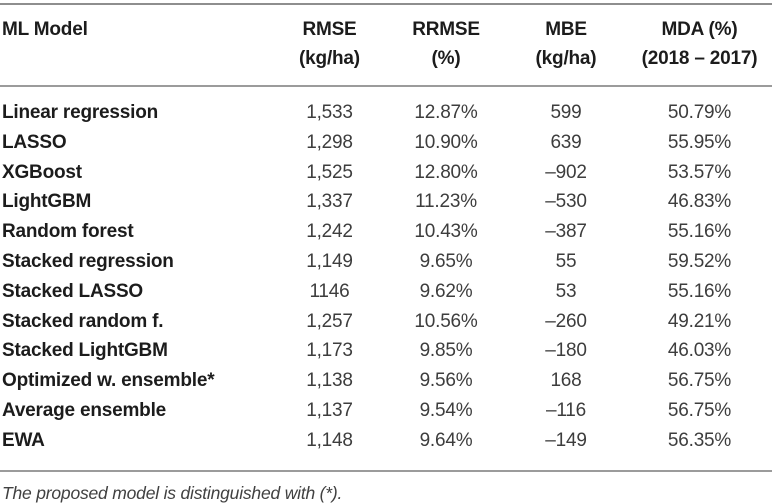 This screenshot has height=503, width=772. Describe the element at coordinates (699, 440) in the screenshot. I see `mda-cell: 56.35%` at that location.